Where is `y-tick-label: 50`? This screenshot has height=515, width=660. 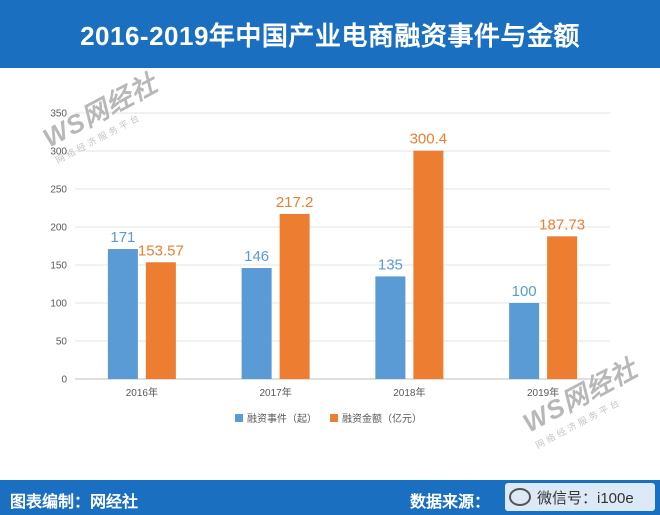
y-tick-label: 50 is located at coordinates (62, 342).